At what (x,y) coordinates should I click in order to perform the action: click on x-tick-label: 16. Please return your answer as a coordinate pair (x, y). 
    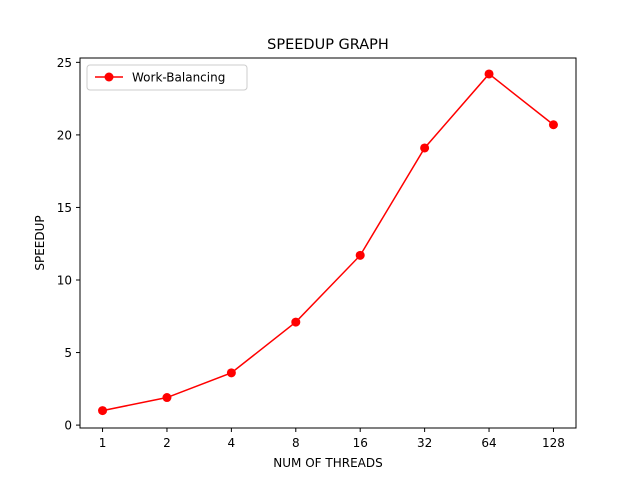
    Looking at the image, I should click on (360, 443).